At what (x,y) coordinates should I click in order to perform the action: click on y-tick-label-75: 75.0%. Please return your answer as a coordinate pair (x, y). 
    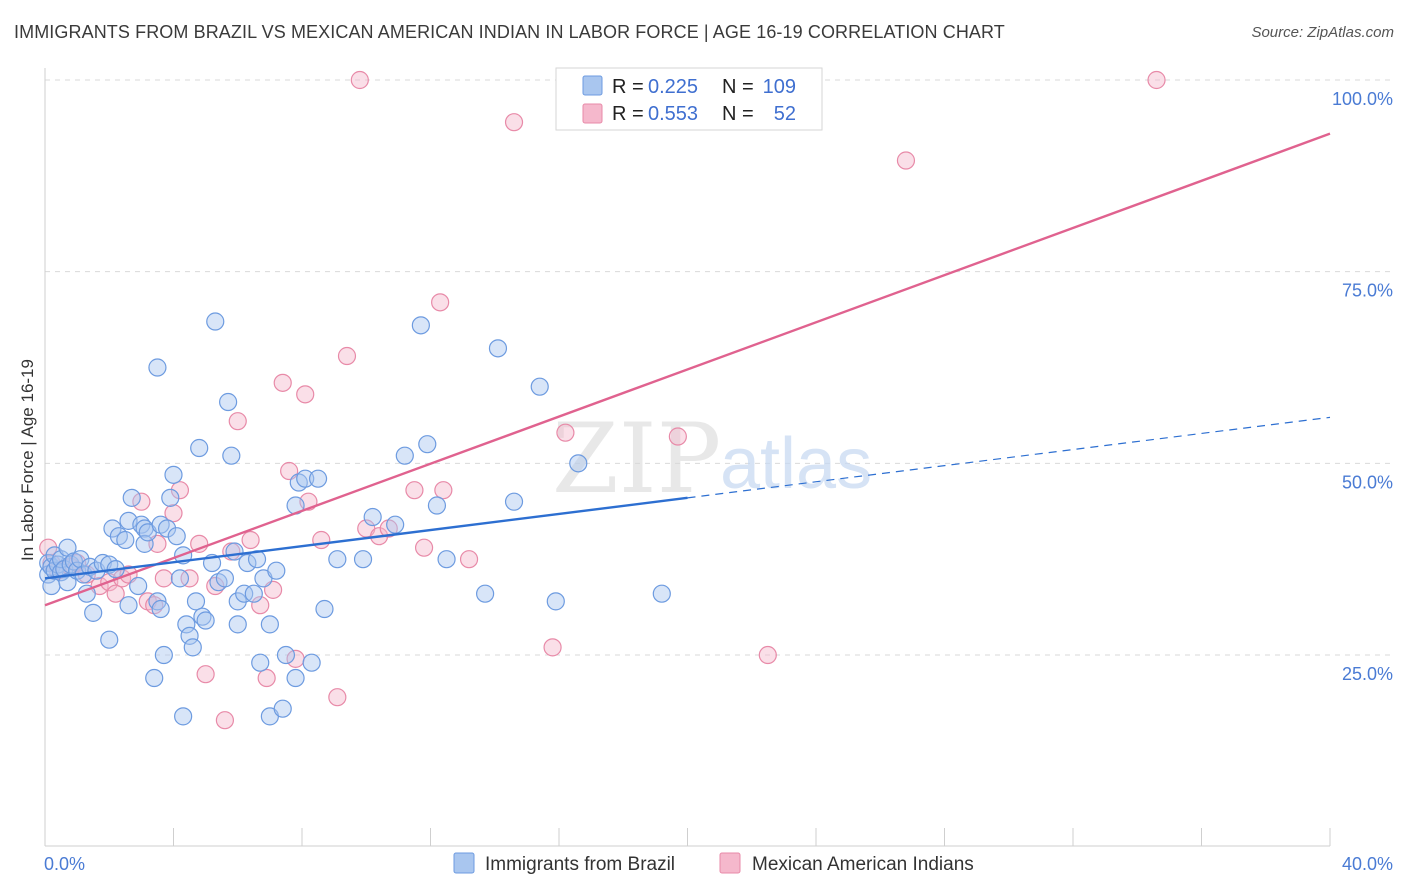
    Looking at the image, I should click on (1367, 291).